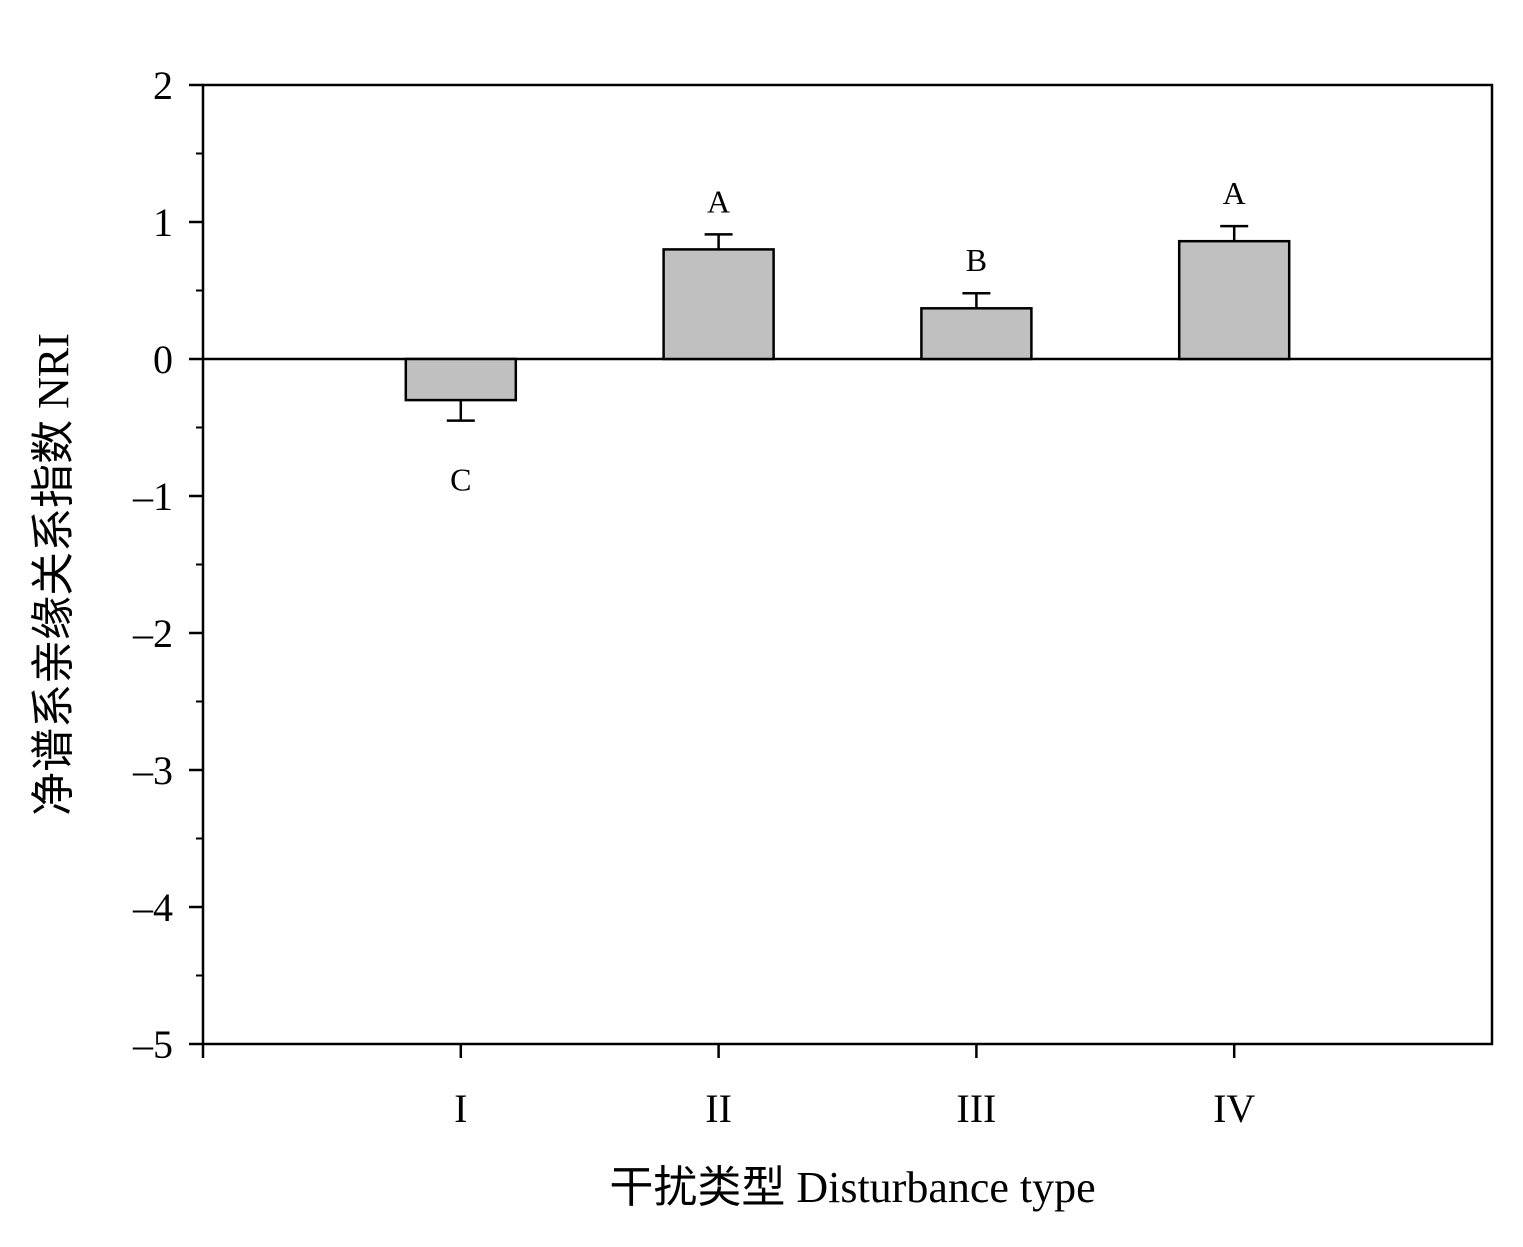  I want to click on y-tick-label: –1, so click(152, 496).